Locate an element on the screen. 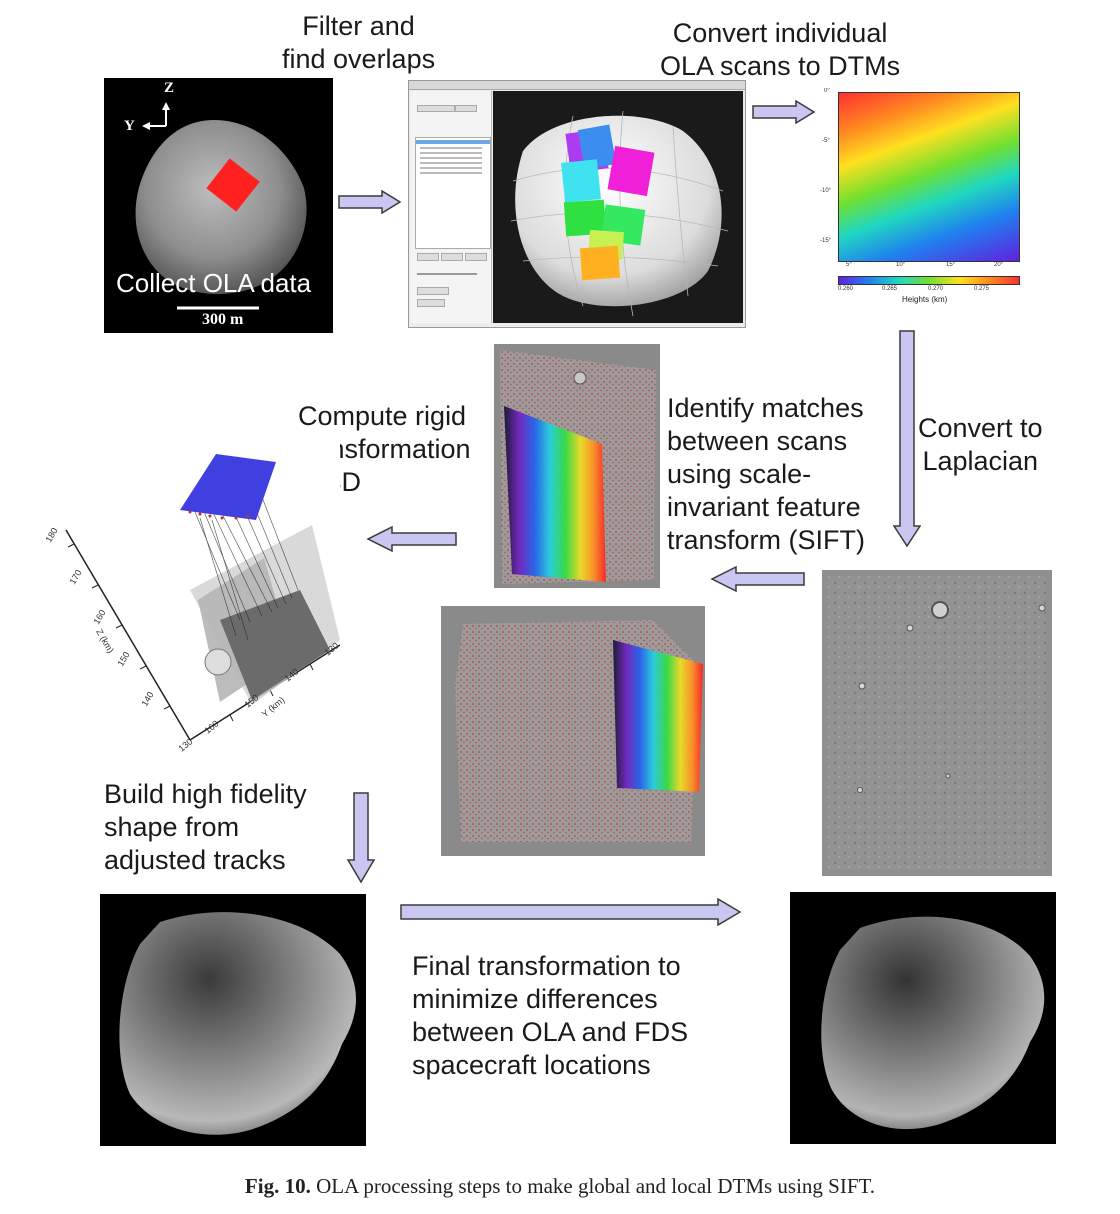  axis-y-label: Y is located at coordinates (129, 126).